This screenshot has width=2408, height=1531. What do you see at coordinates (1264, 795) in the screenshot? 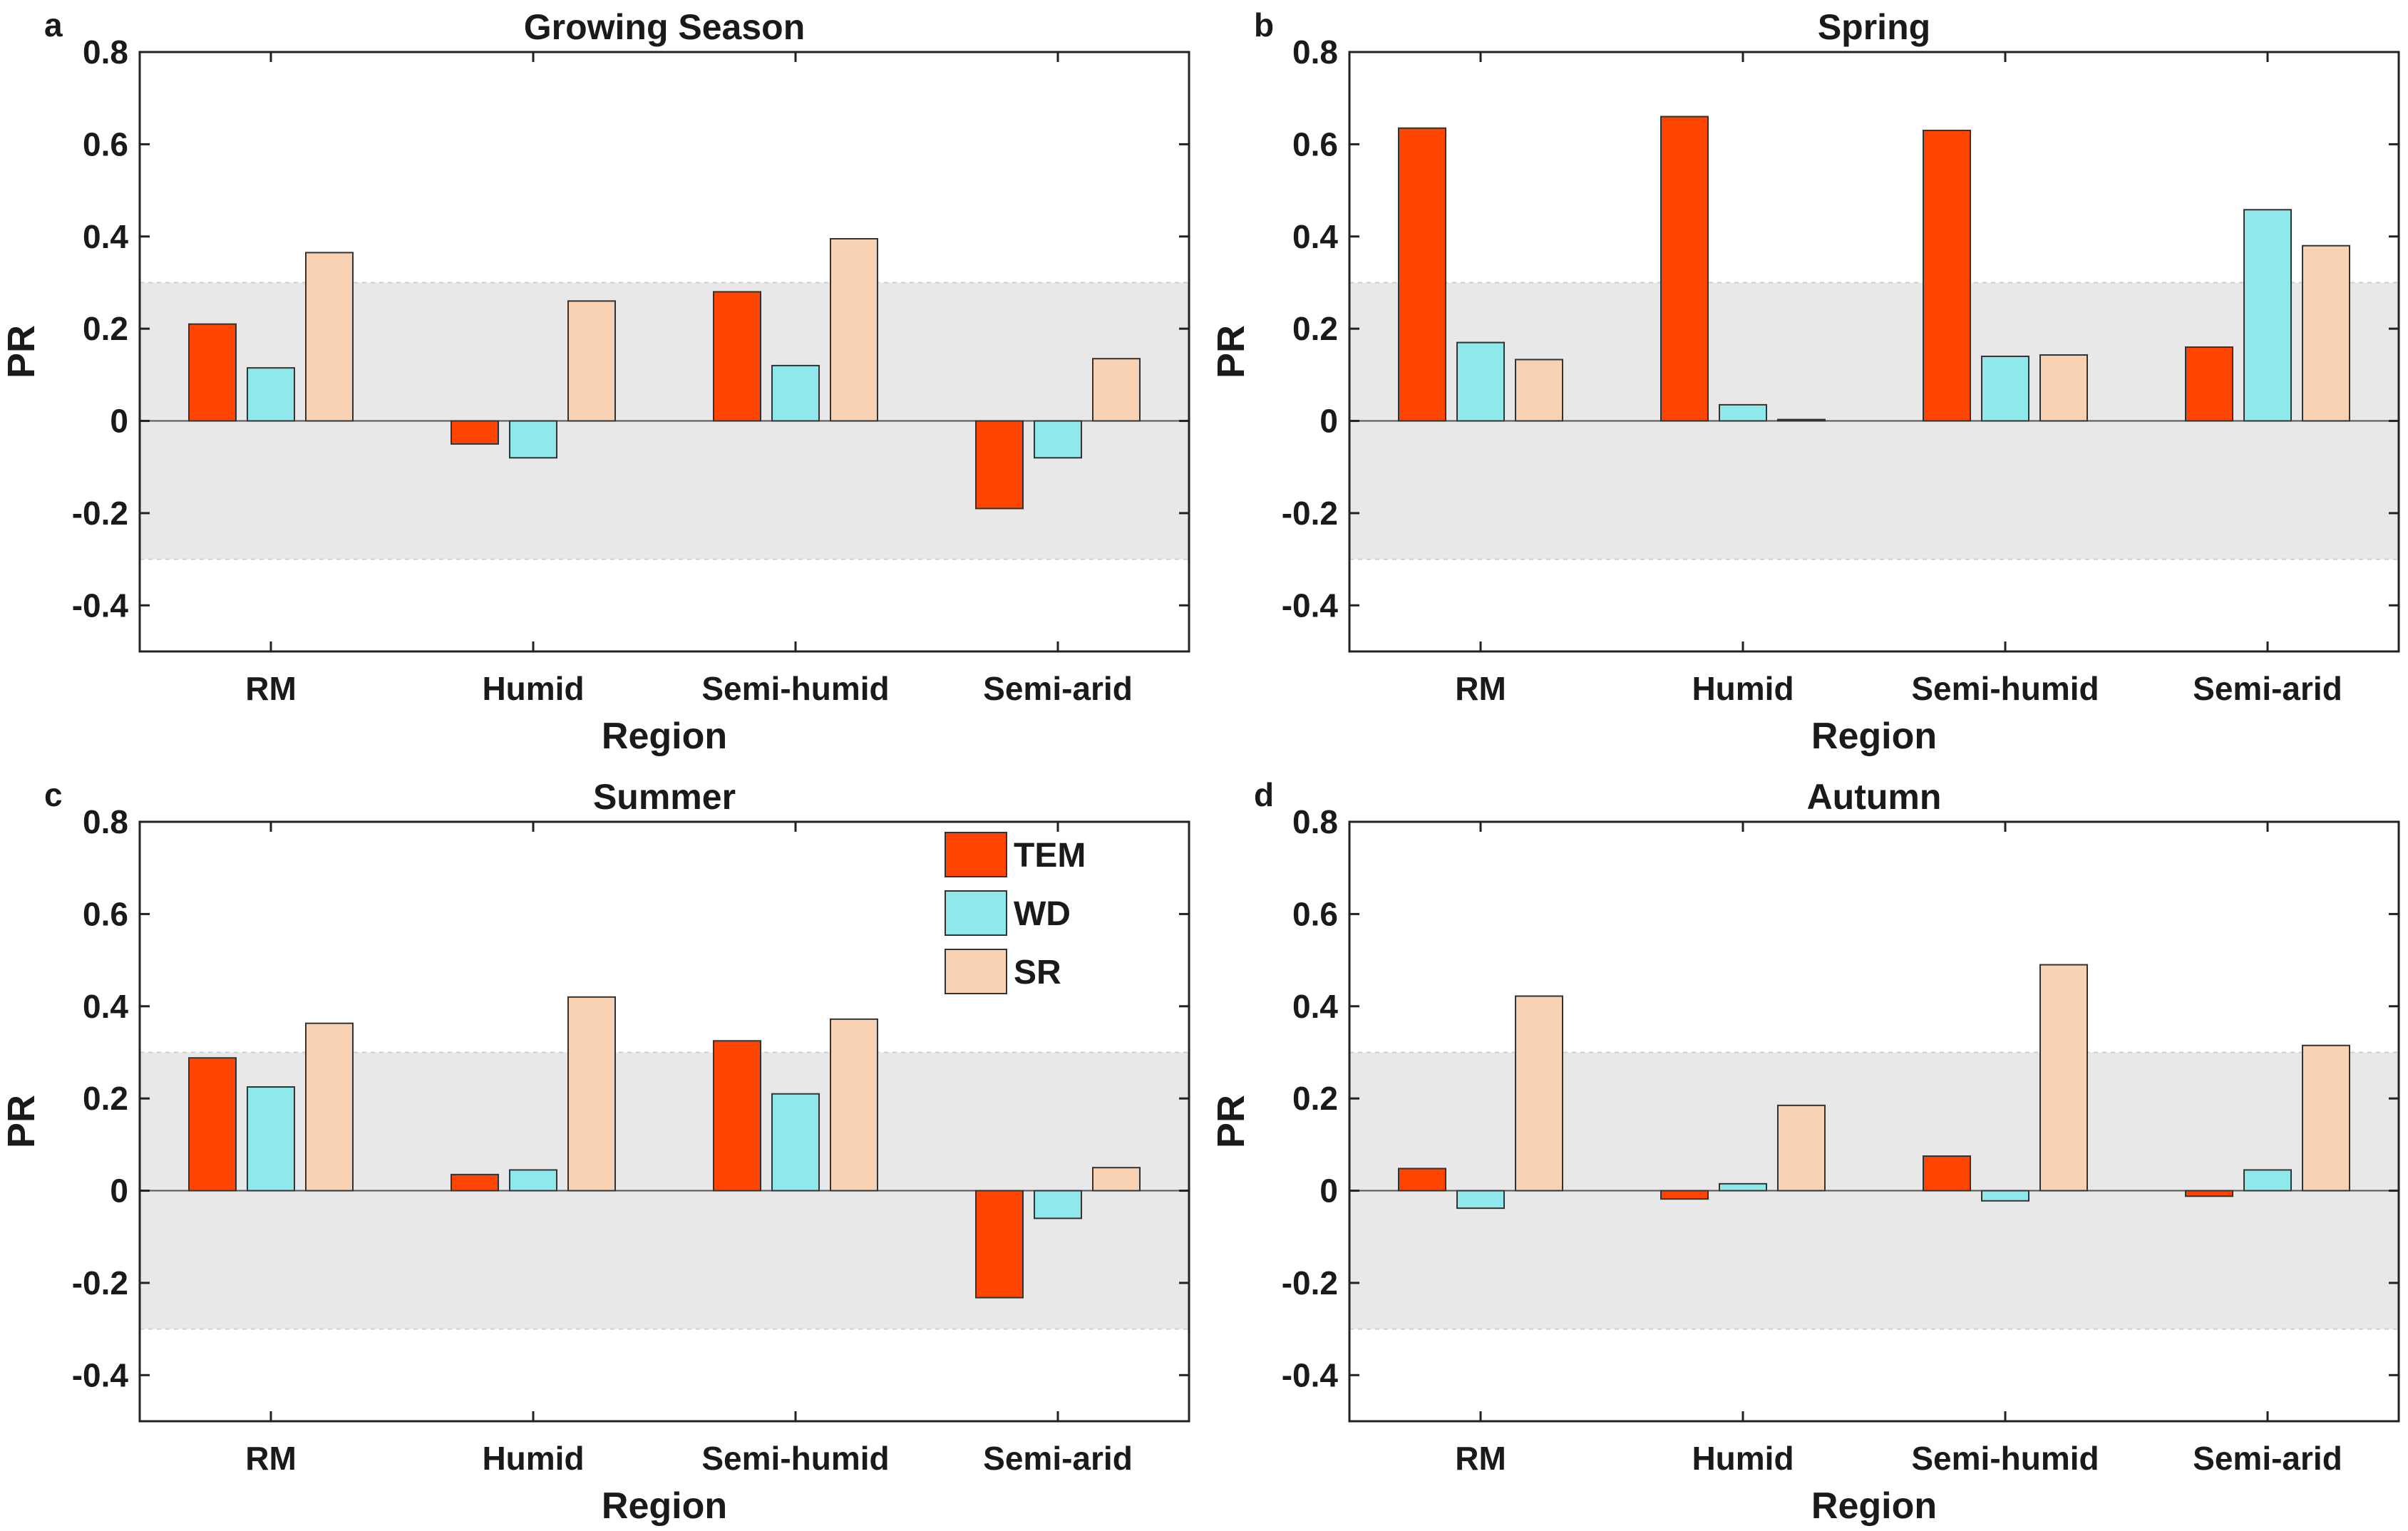
I see `panel-letter: d` at bounding box center [1264, 795].